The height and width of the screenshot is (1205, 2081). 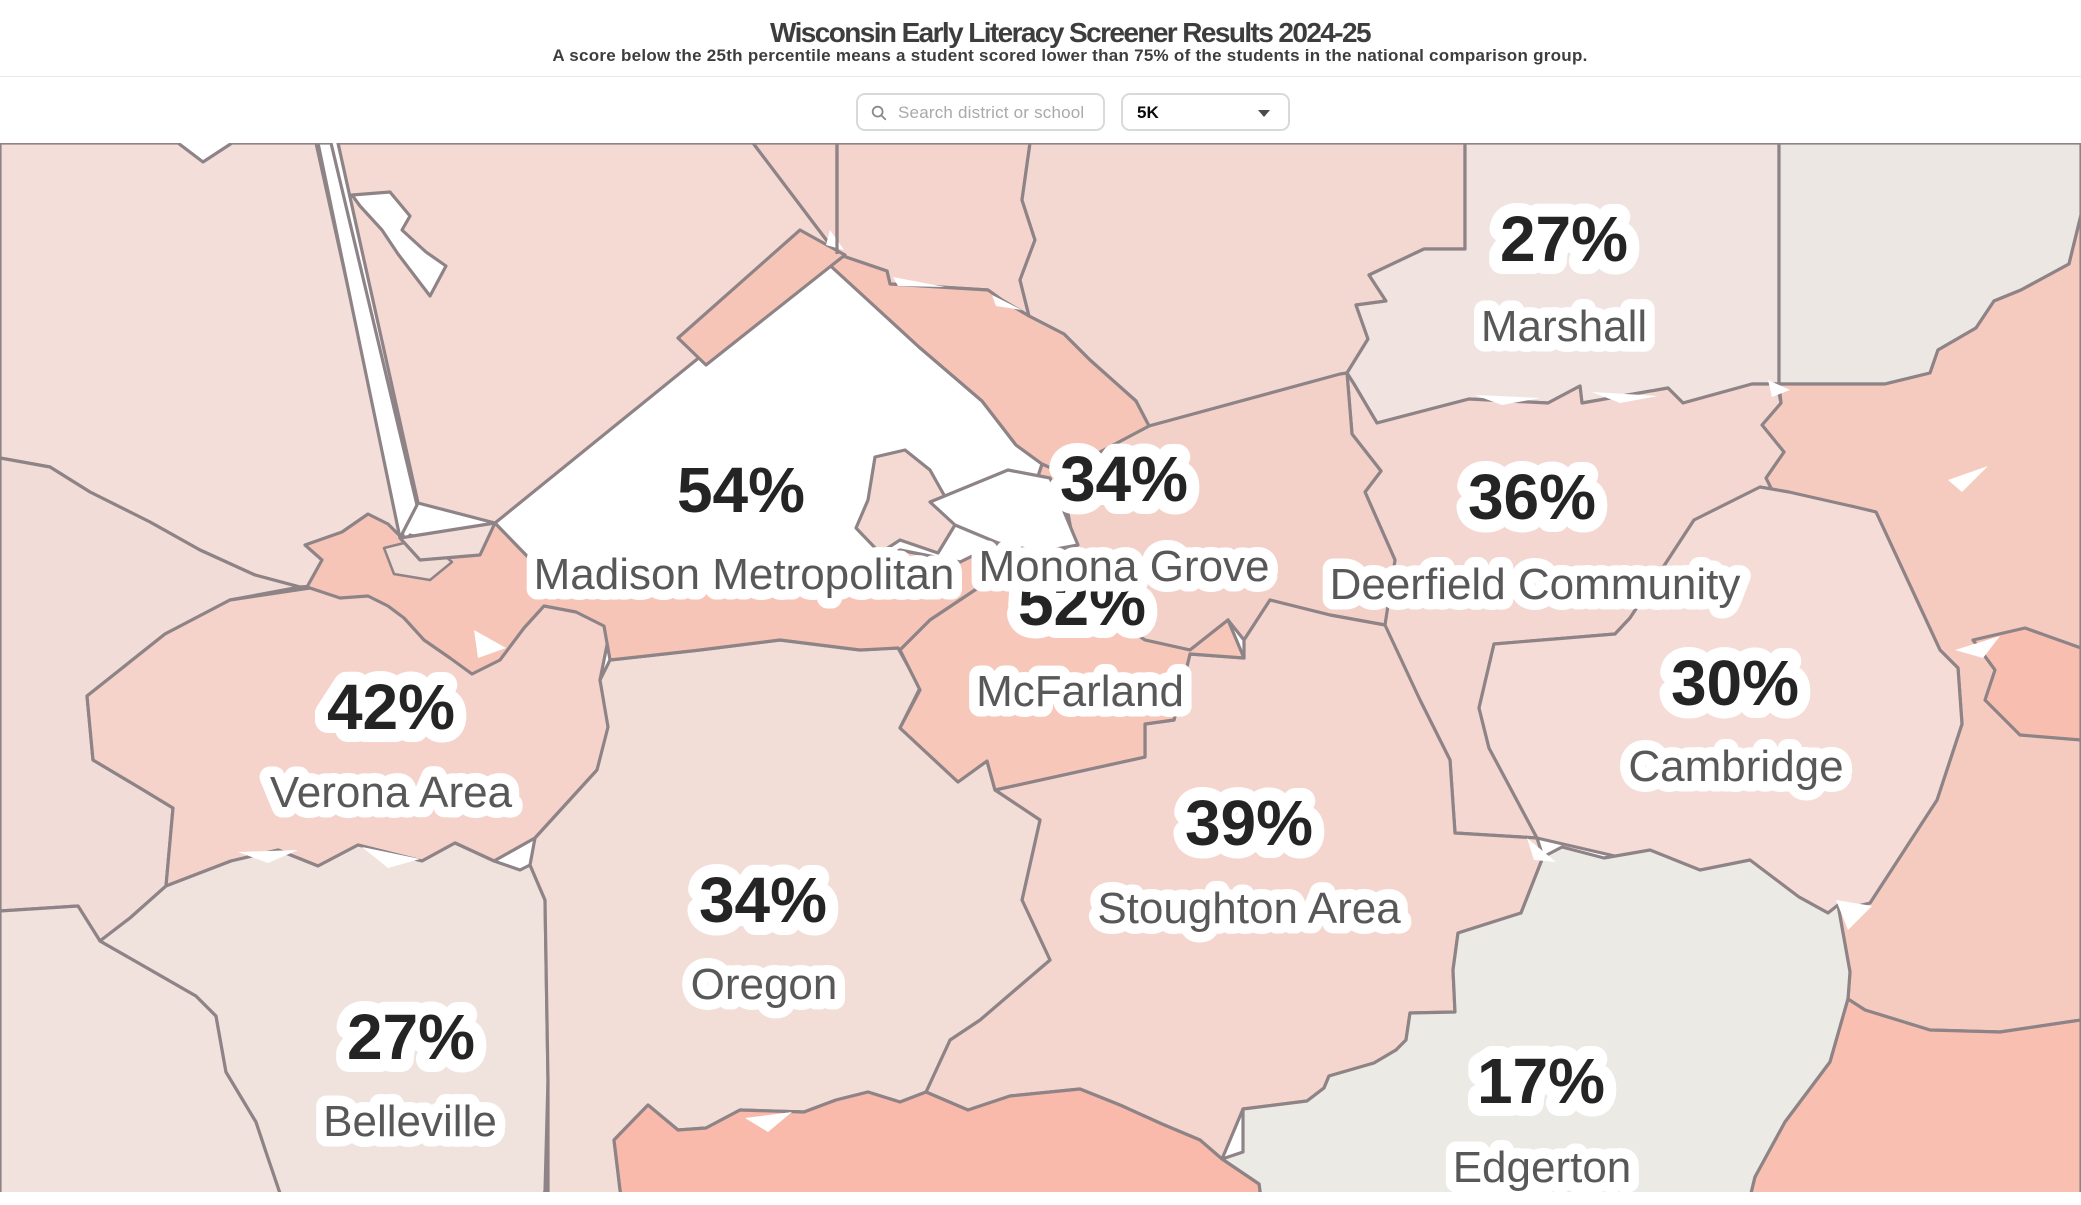 What do you see at coordinates (391, 792) in the screenshot?
I see `svg-text: Verona Area` at bounding box center [391, 792].